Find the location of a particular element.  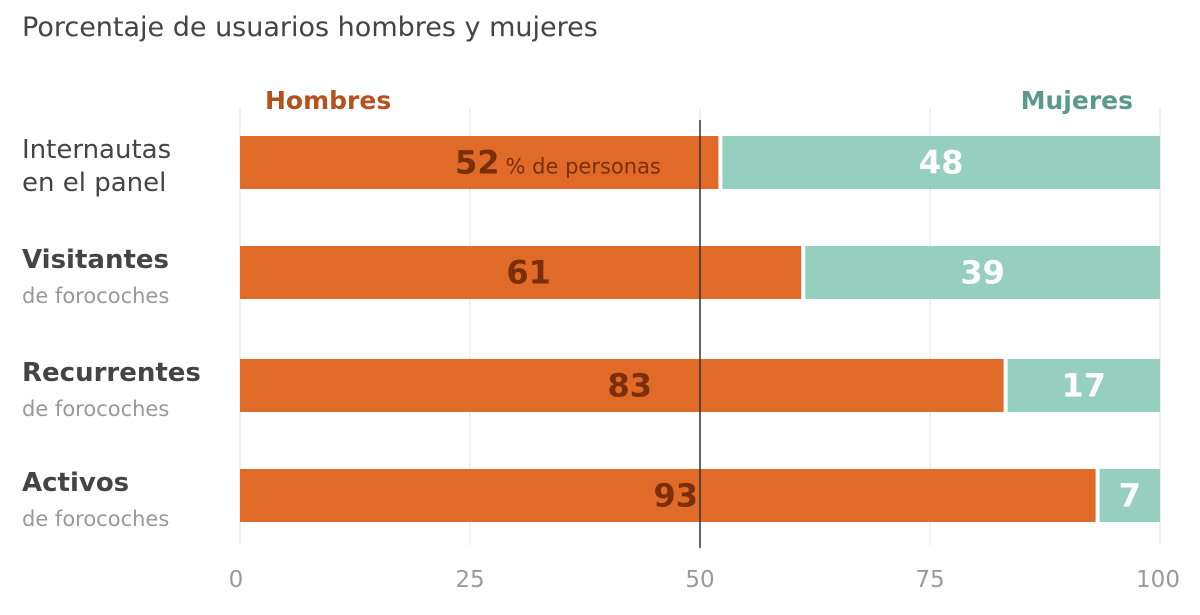

category-label-2: Recurrentes is located at coordinates (111, 373).